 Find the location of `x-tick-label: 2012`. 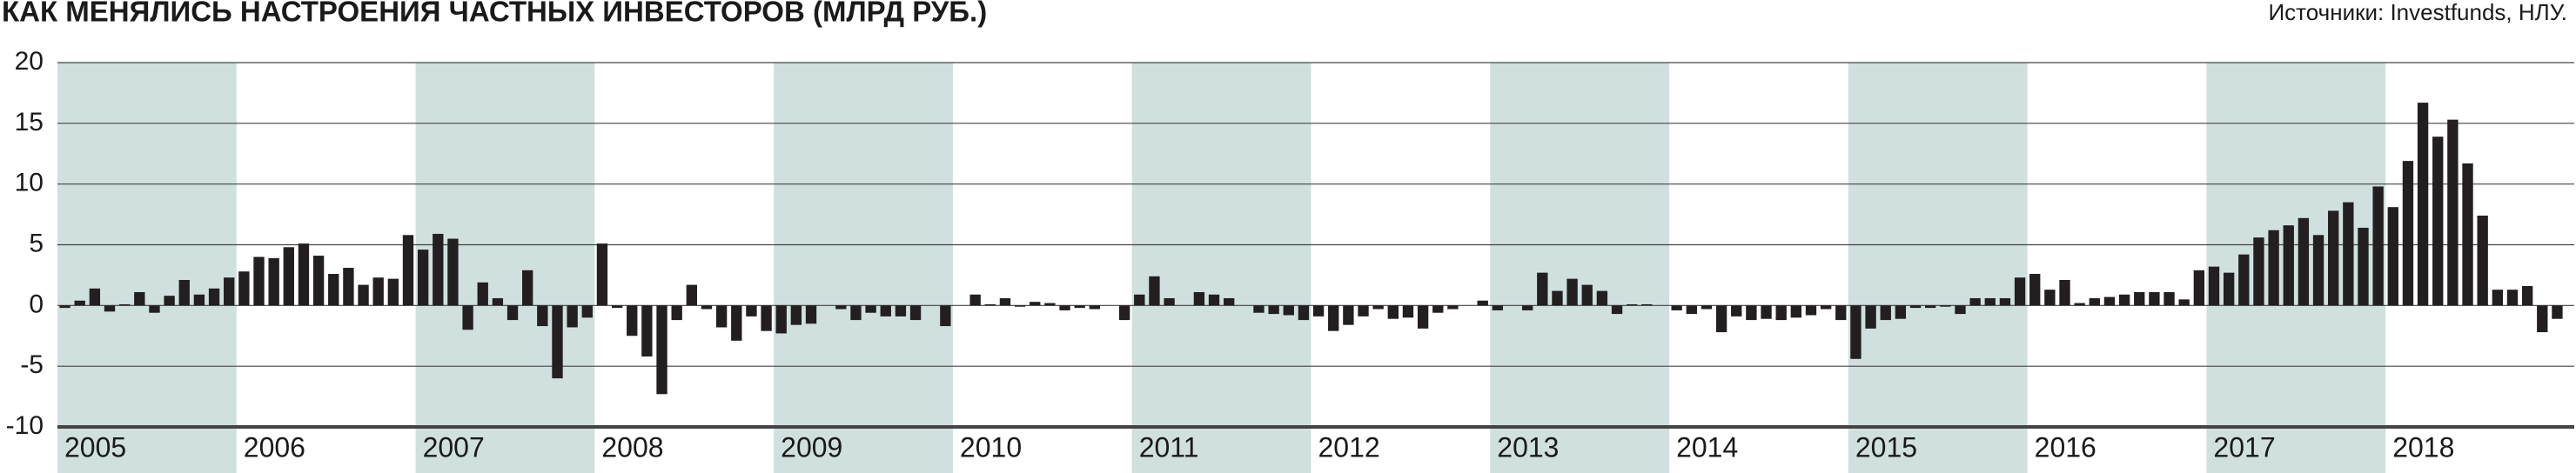

x-tick-label: 2012 is located at coordinates (1349, 447).